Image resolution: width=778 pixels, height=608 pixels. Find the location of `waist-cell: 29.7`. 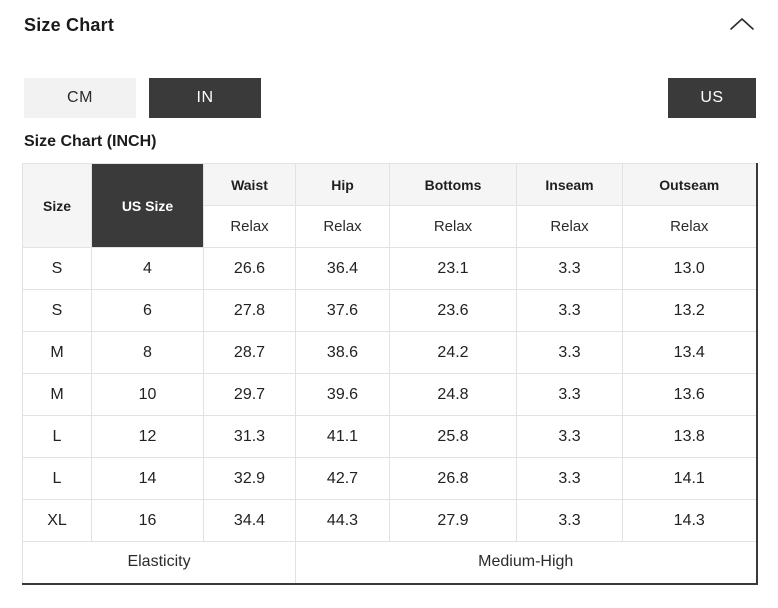

waist-cell: 29.7 is located at coordinates (249, 394).